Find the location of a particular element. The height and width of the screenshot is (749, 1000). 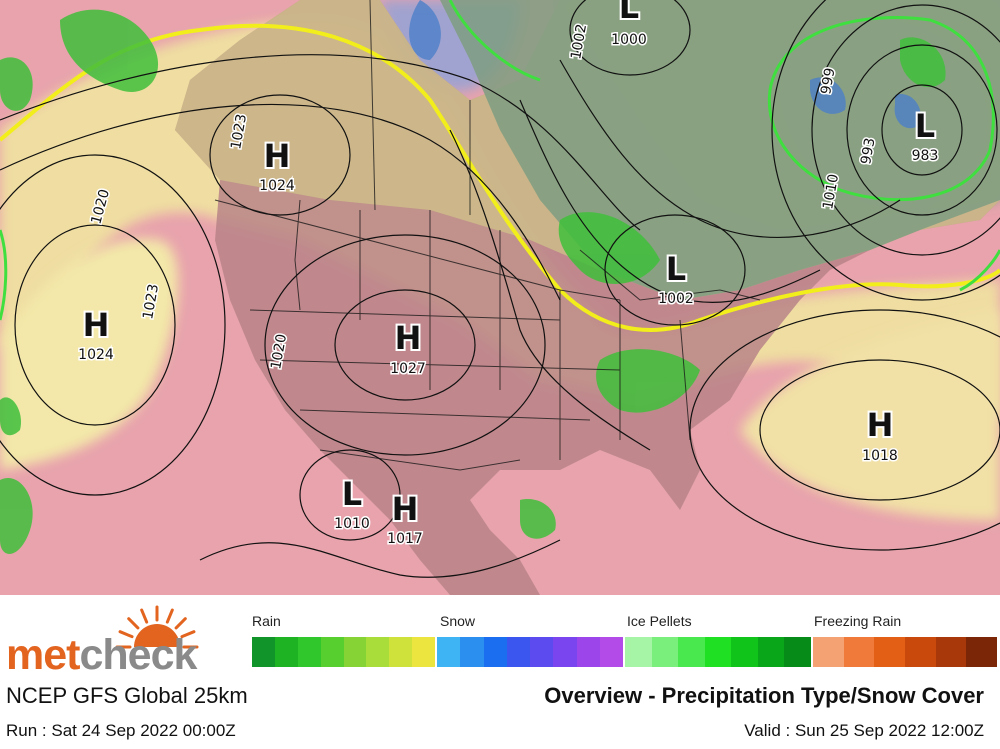

legend-scale-ice-pellets is located at coordinates (718, 652).